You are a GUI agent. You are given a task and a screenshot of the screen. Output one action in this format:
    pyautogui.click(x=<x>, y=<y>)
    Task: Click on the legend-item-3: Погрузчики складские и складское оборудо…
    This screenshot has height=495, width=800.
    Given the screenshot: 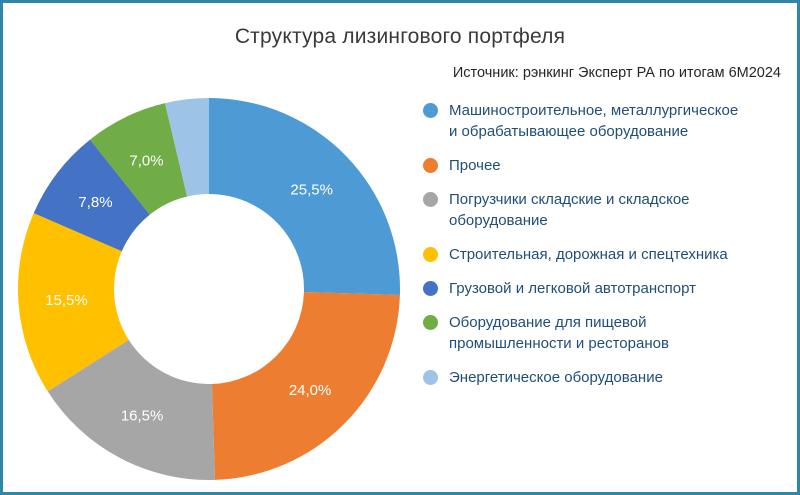 What is the action you would take?
    pyautogui.click(x=605, y=210)
    